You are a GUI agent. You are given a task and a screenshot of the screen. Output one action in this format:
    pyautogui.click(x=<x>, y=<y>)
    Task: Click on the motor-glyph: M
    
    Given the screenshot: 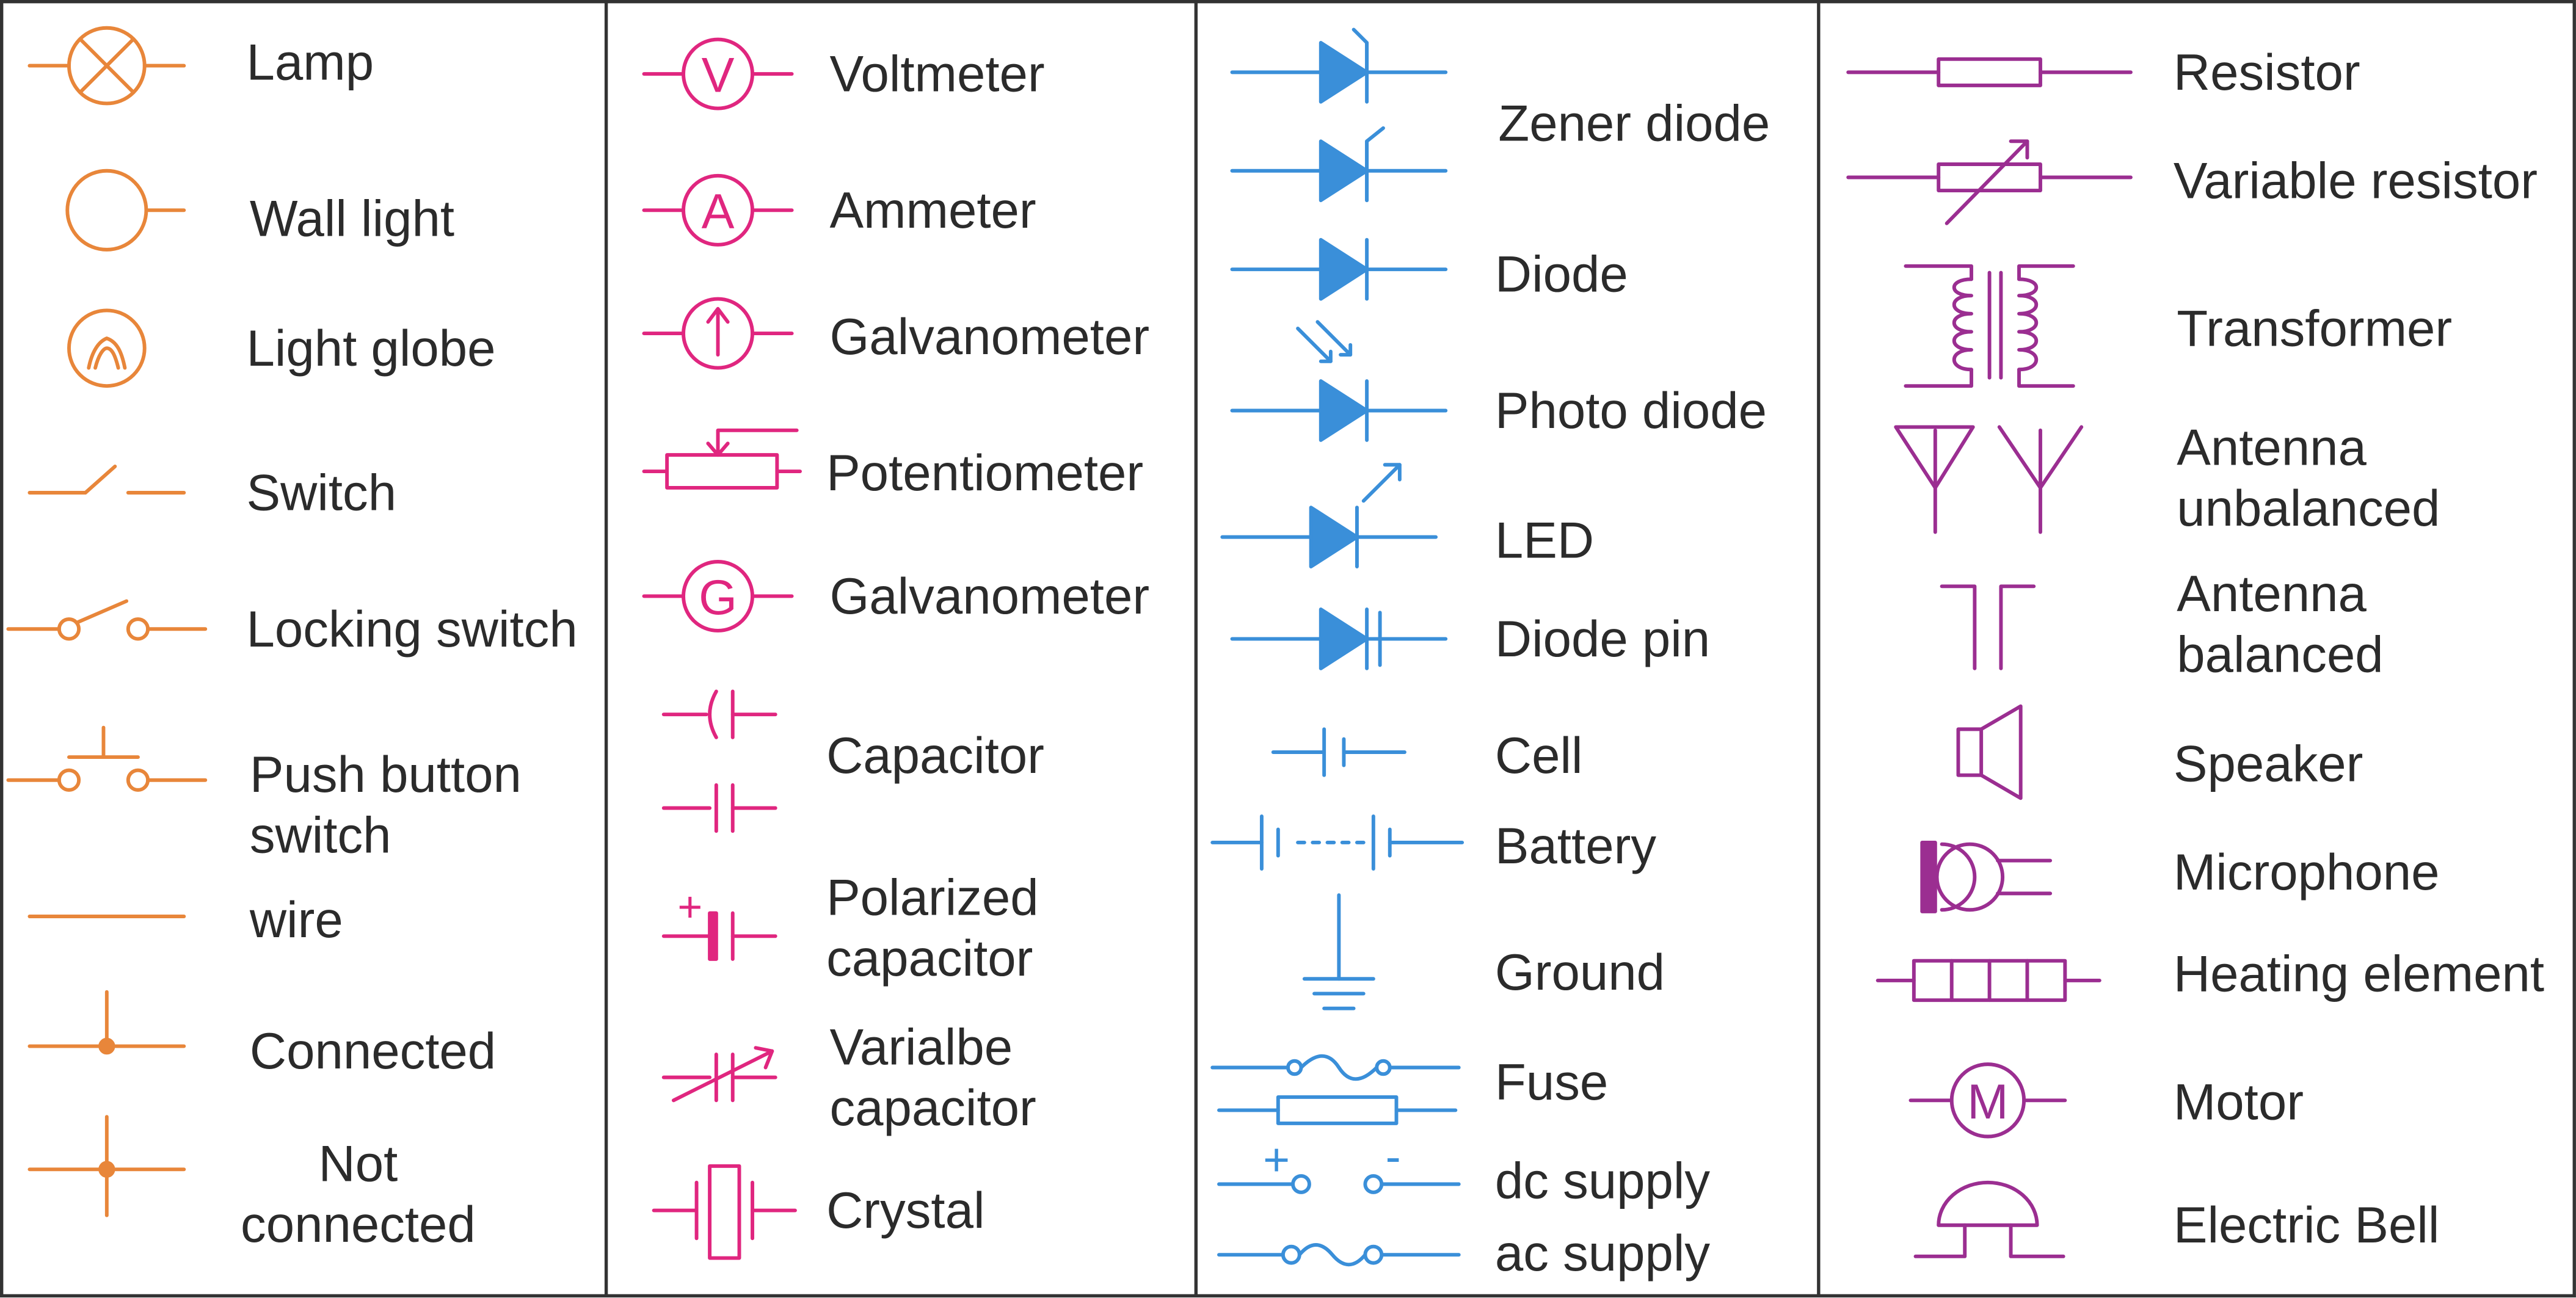 What is the action you would take?
    pyautogui.click(x=1988, y=1102)
    